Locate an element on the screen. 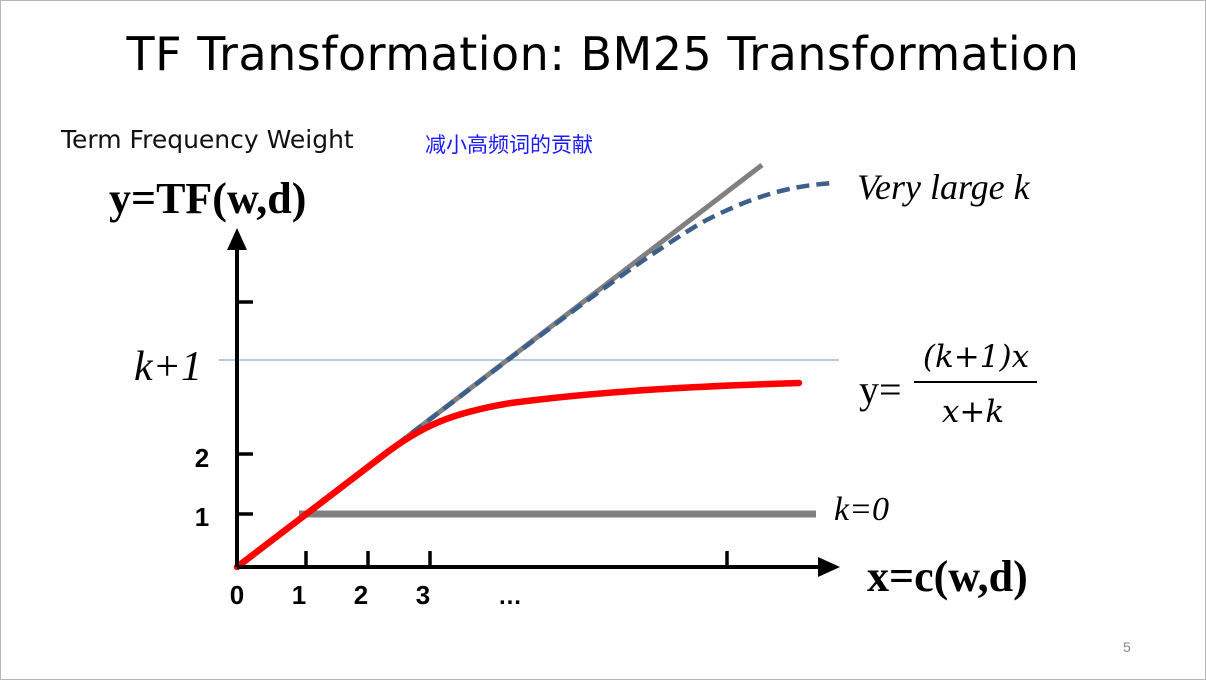 This screenshot has width=1206, height=680. annotation-note: 减小高频词的贡献 is located at coordinates (509, 145).